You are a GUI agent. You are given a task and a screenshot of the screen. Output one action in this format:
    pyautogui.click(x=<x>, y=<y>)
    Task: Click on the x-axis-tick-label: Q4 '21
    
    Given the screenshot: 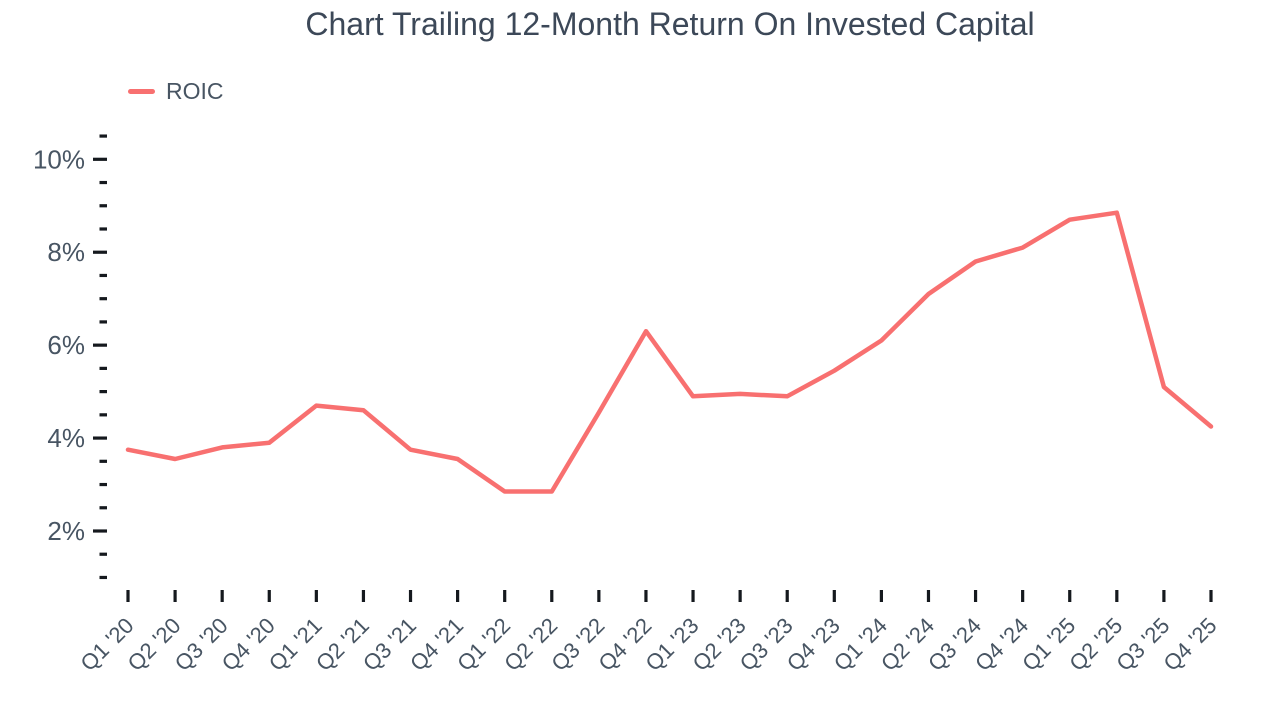 What is the action you would take?
    pyautogui.click(x=436, y=644)
    